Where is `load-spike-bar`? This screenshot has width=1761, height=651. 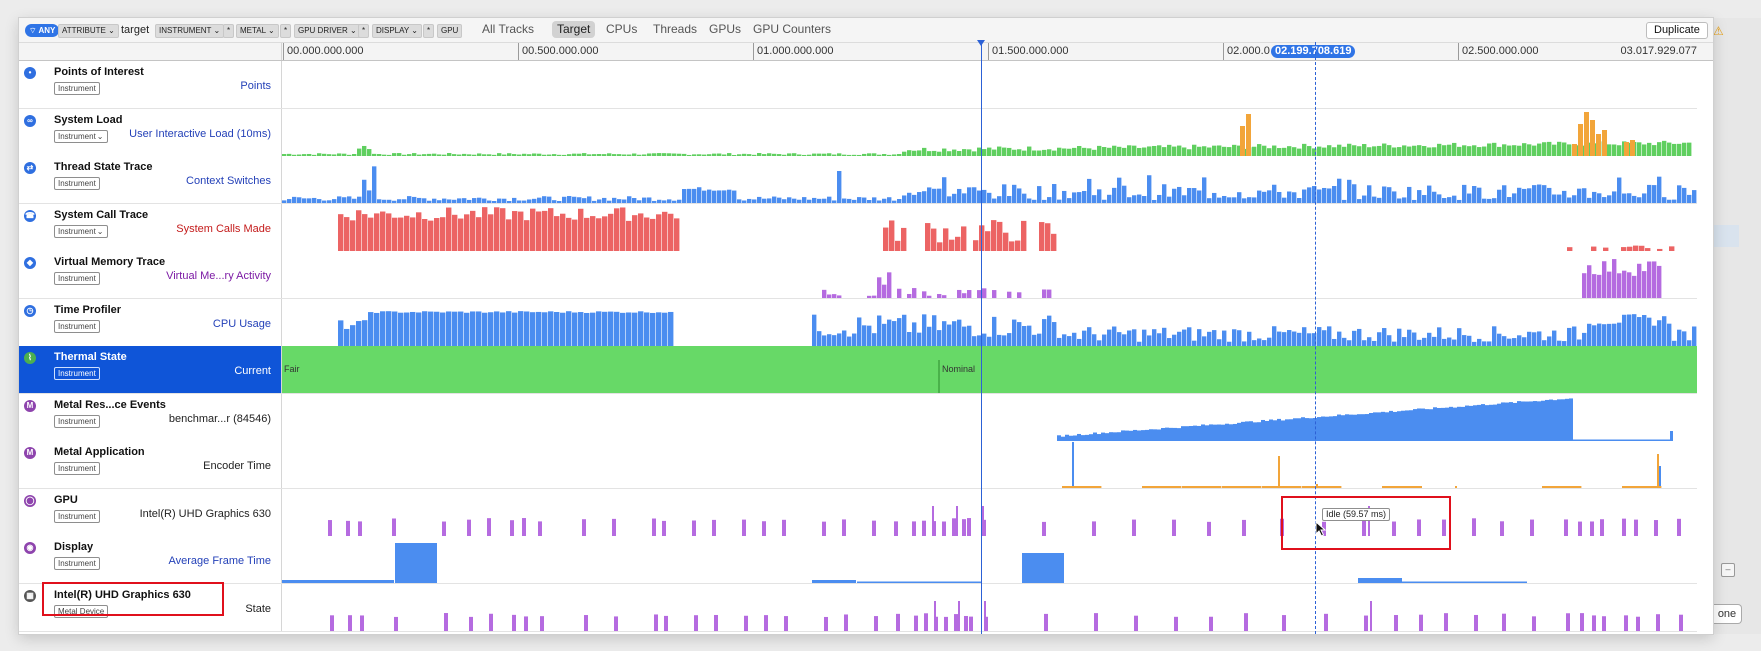 load-spike-bar is located at coordinates (1598, 144).